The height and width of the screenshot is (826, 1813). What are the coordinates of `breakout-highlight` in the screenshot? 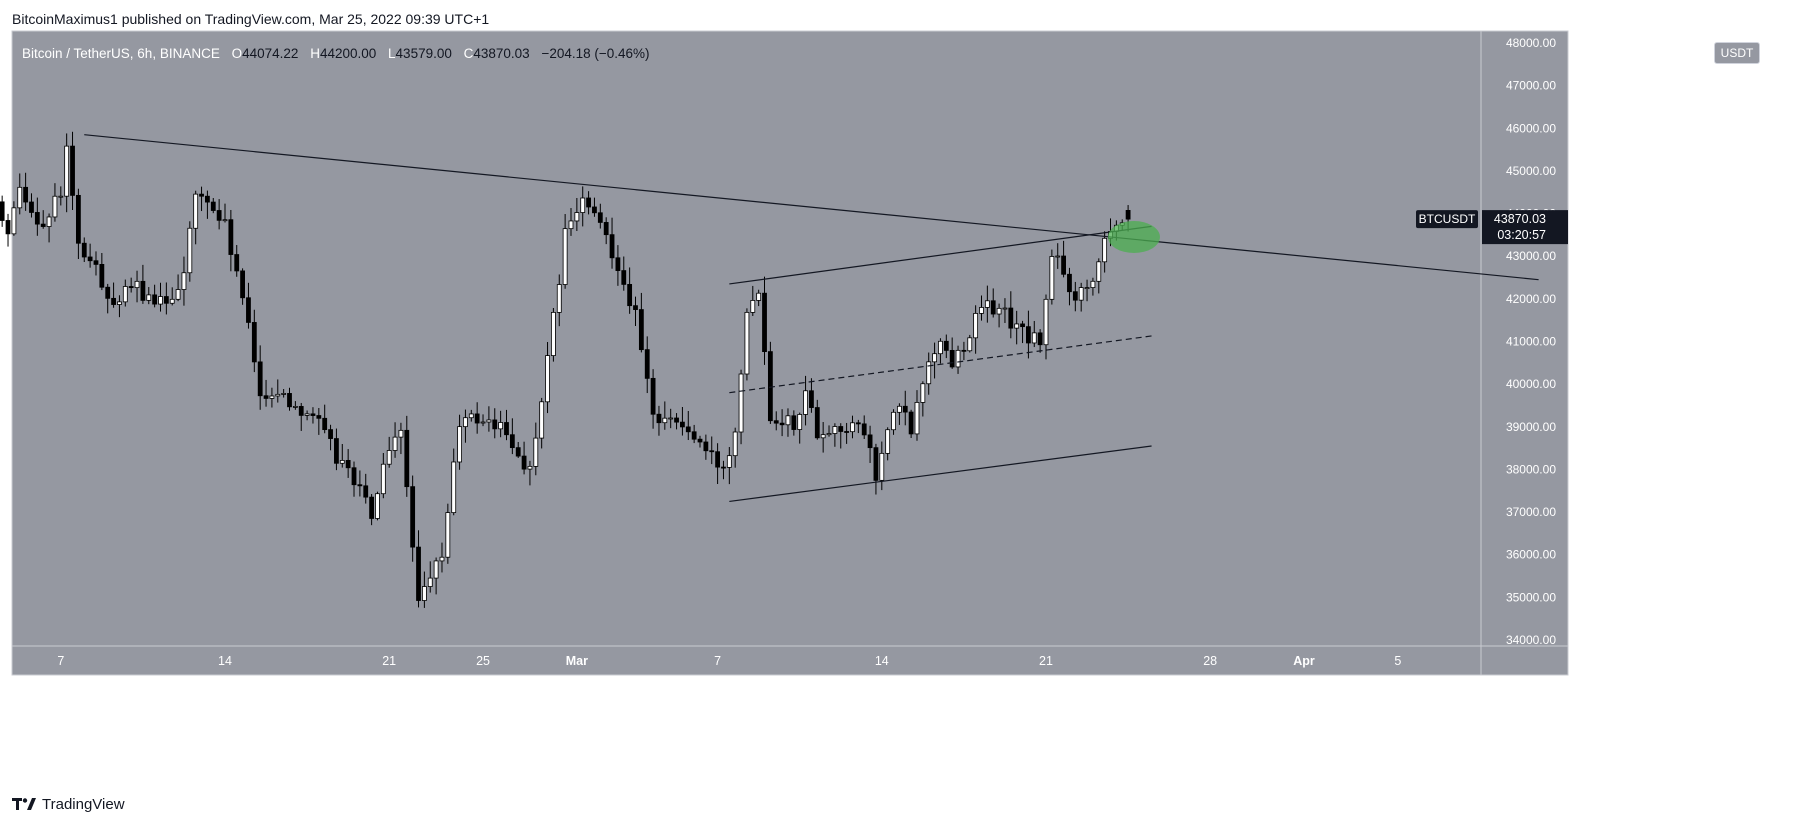 It's located at (1133, 237).